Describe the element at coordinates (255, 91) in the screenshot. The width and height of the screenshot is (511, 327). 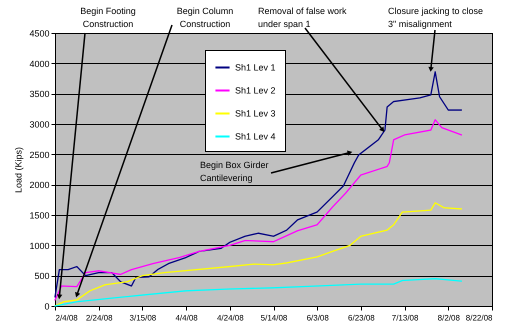
I see `legend-label: Sh1 Lev 2` at that location.